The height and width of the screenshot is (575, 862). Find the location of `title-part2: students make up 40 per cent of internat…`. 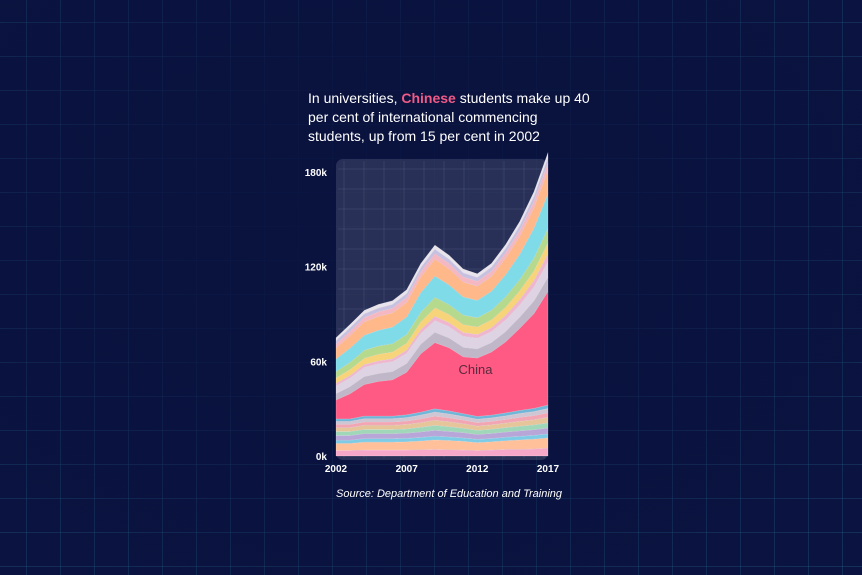

title-part2: students make up 40 per cent of internat… is located at coordinates (449, 117).